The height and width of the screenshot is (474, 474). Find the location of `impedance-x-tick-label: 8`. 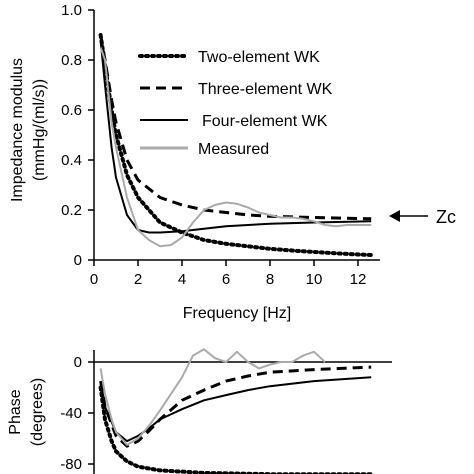

impedance-x-tick-label: 8 is located at coordinates (270, 279).